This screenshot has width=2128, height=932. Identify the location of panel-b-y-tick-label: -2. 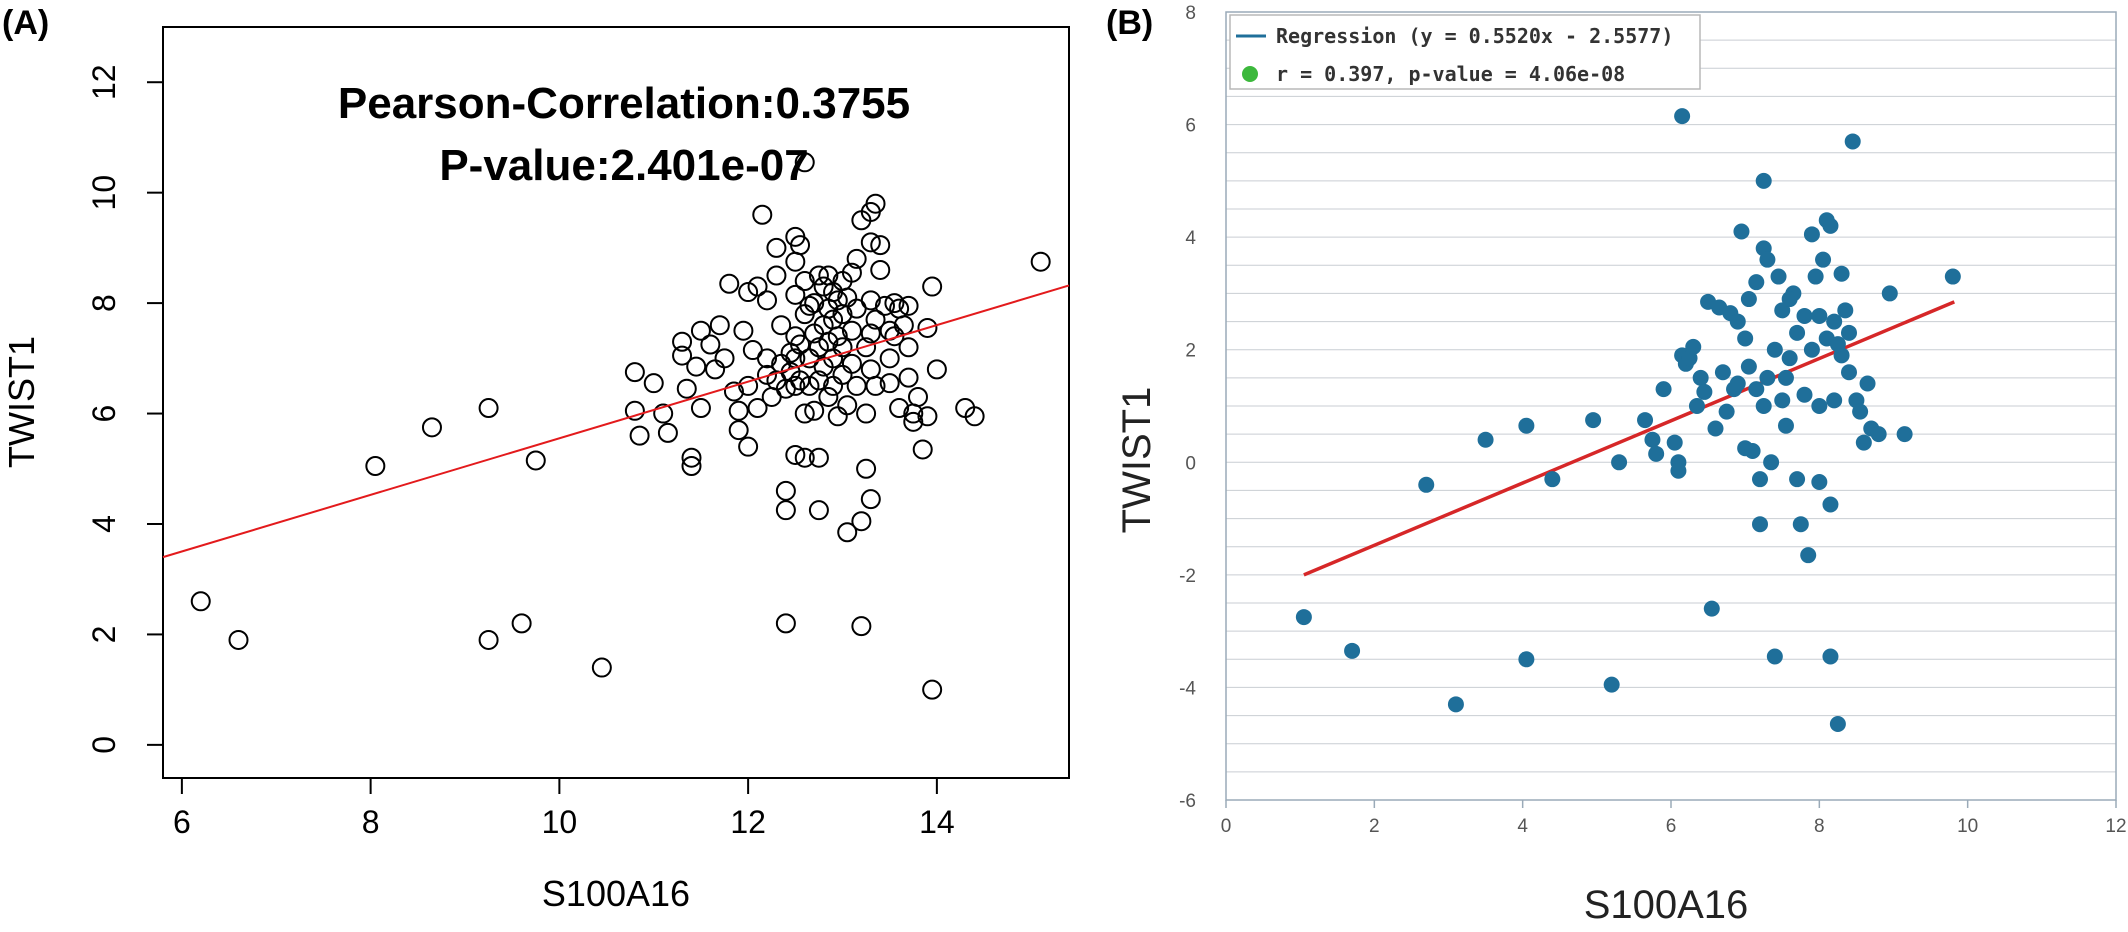
(1187, 576).